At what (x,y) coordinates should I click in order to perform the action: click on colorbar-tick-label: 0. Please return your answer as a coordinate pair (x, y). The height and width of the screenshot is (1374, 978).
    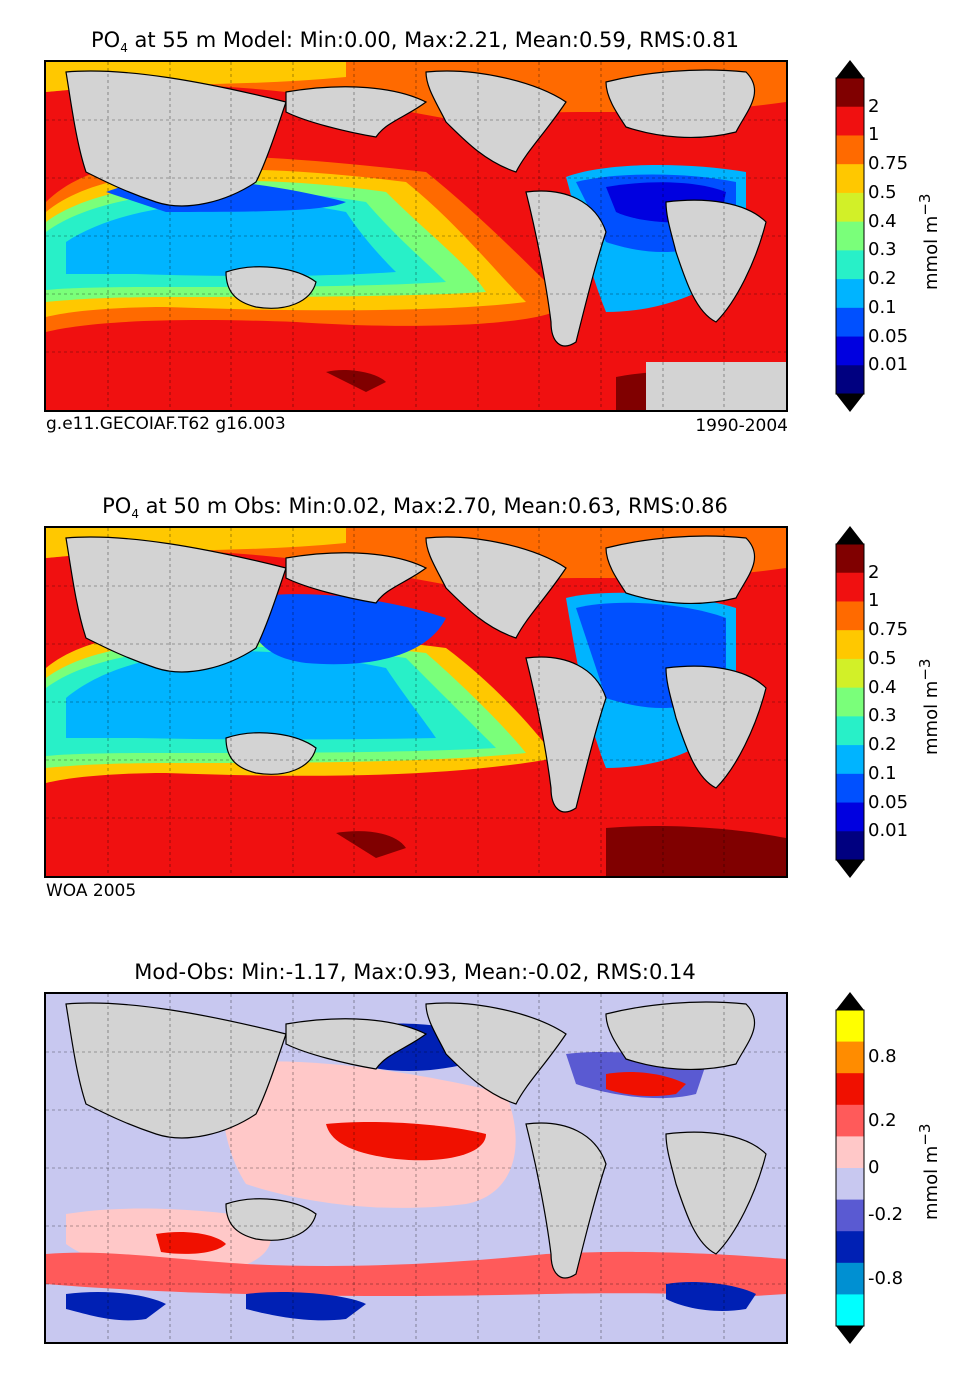
    Looking at the image, I should click on (874, 1167).